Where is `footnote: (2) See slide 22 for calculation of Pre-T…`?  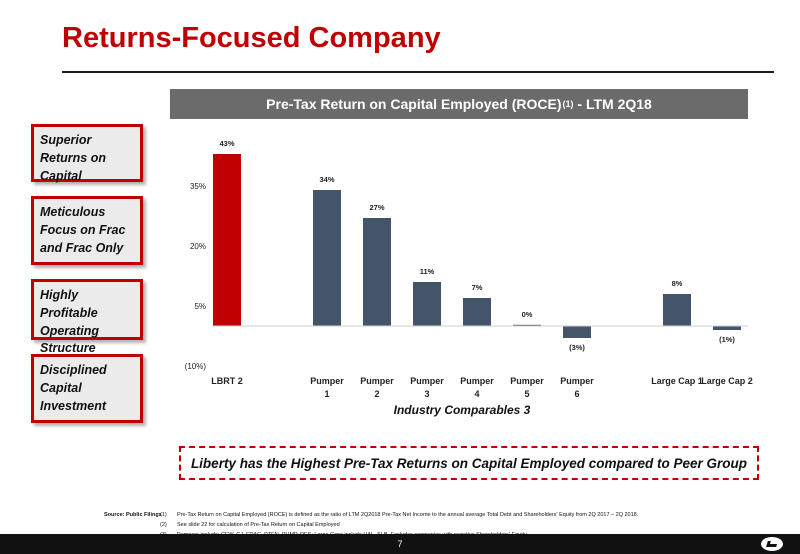 footnote: (2) See slide 22 for calculation of Pre-T… is located at coordinates (399, 525).